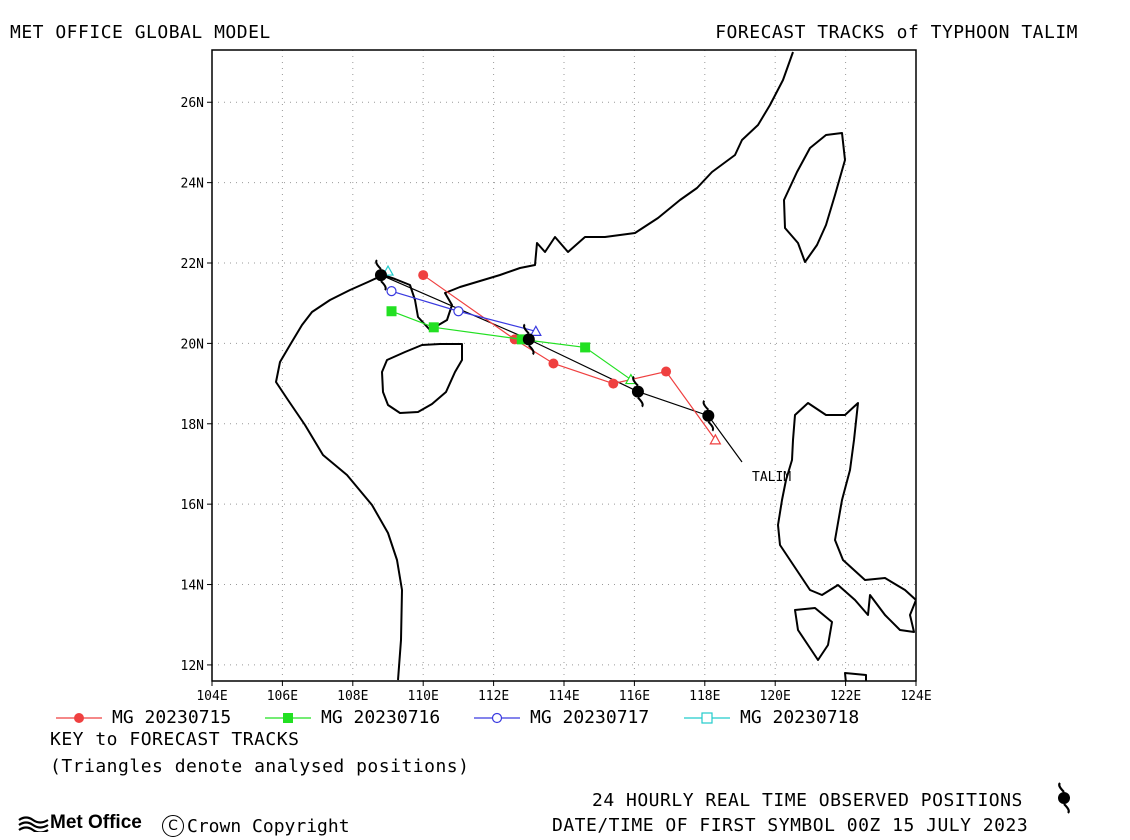  I want to click on legend-item-mg20230715: MG 20230715, so click(143, 717).